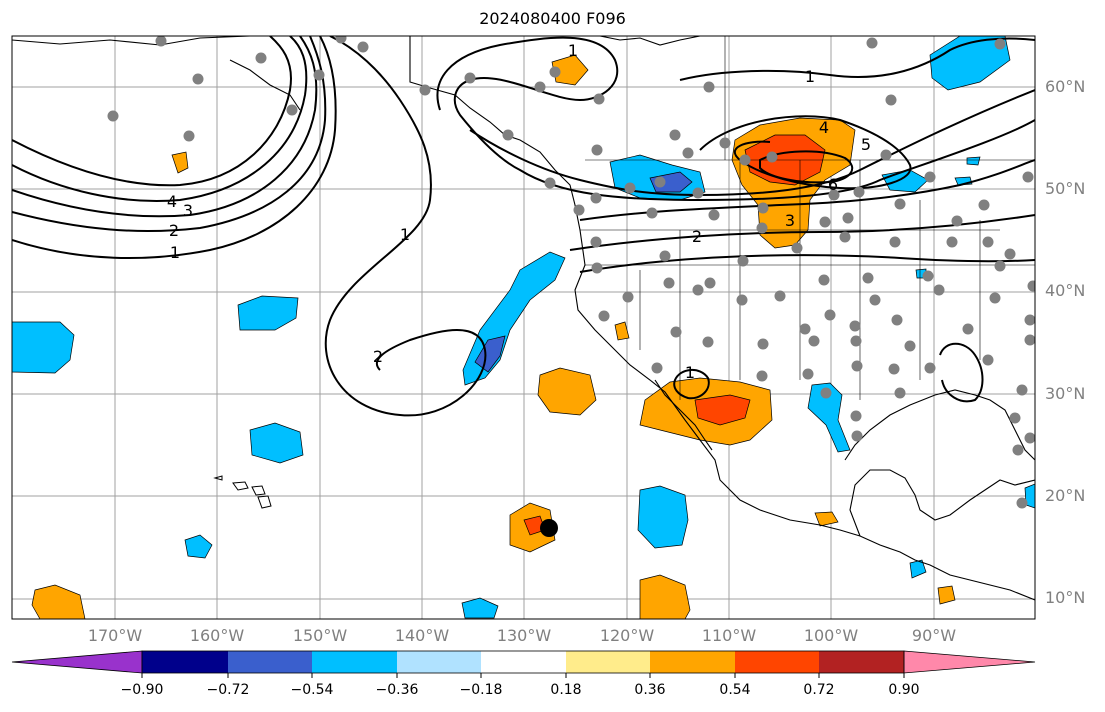 The image size is (1105, 712). I want to click on colorbar-extend-low, so click(77, 662).